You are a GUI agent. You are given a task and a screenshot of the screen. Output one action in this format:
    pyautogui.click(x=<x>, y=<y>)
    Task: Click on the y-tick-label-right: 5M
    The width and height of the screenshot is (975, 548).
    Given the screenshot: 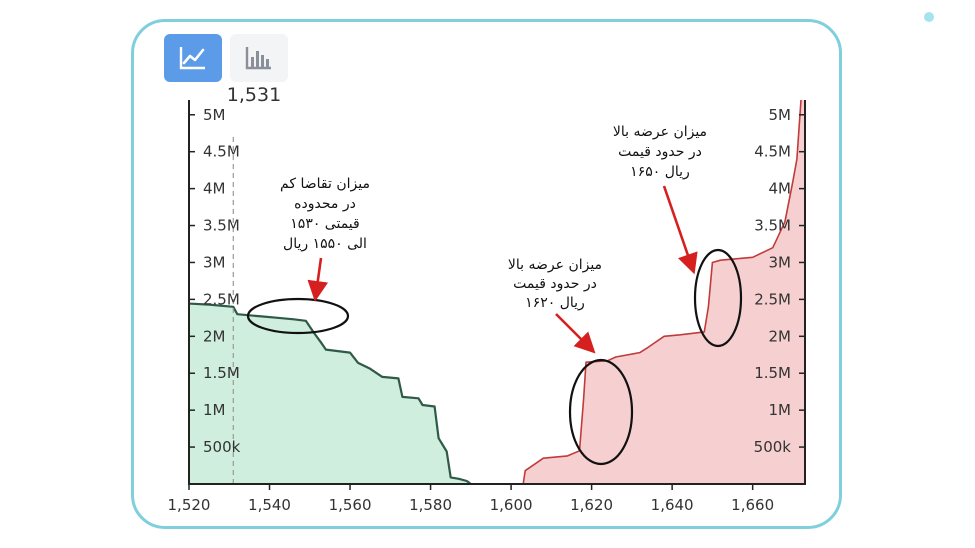 What is the action you would take?
    pyautogui.click(x=780, y=115)
    